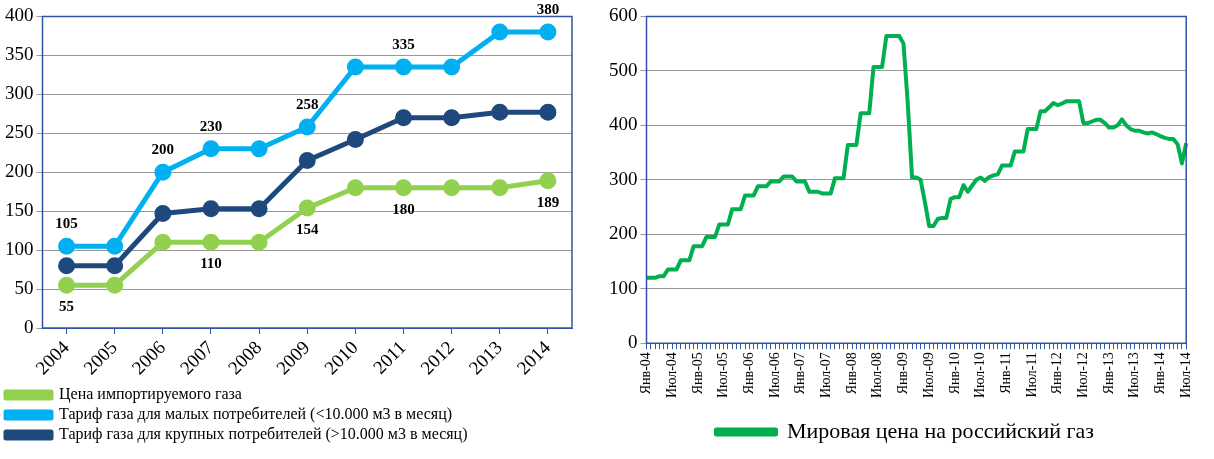 The width and height of the screenshot is (1214, 459). Describe the element at coordinates (256, 414) in the screenshot. I see `legend-label: Тариф газа для малых потребителей (<10.000 м3 в месяц)` at that location.